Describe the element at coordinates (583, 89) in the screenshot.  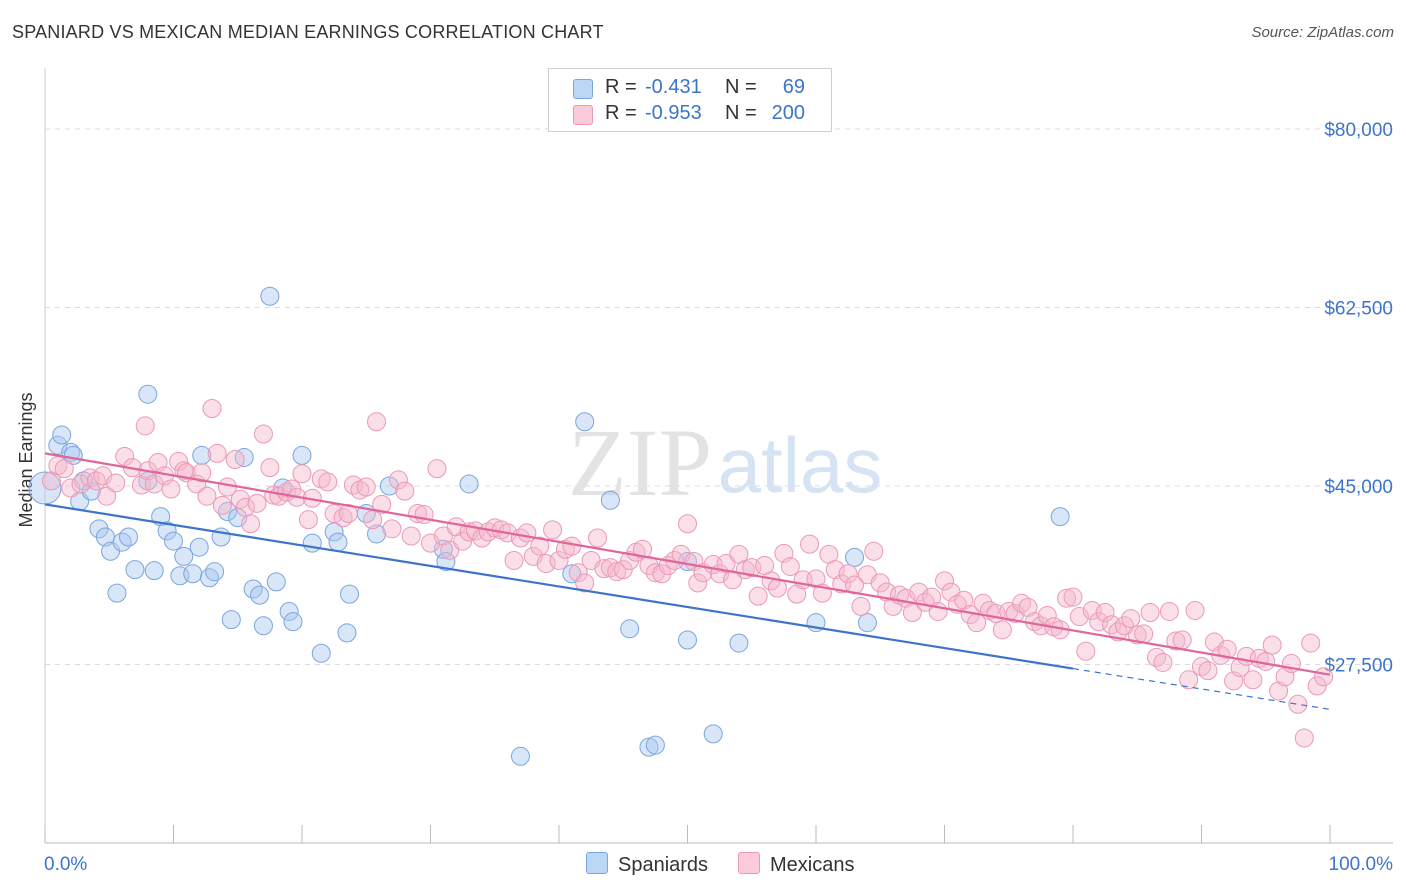
I see `spaniards-swatch` at that location.